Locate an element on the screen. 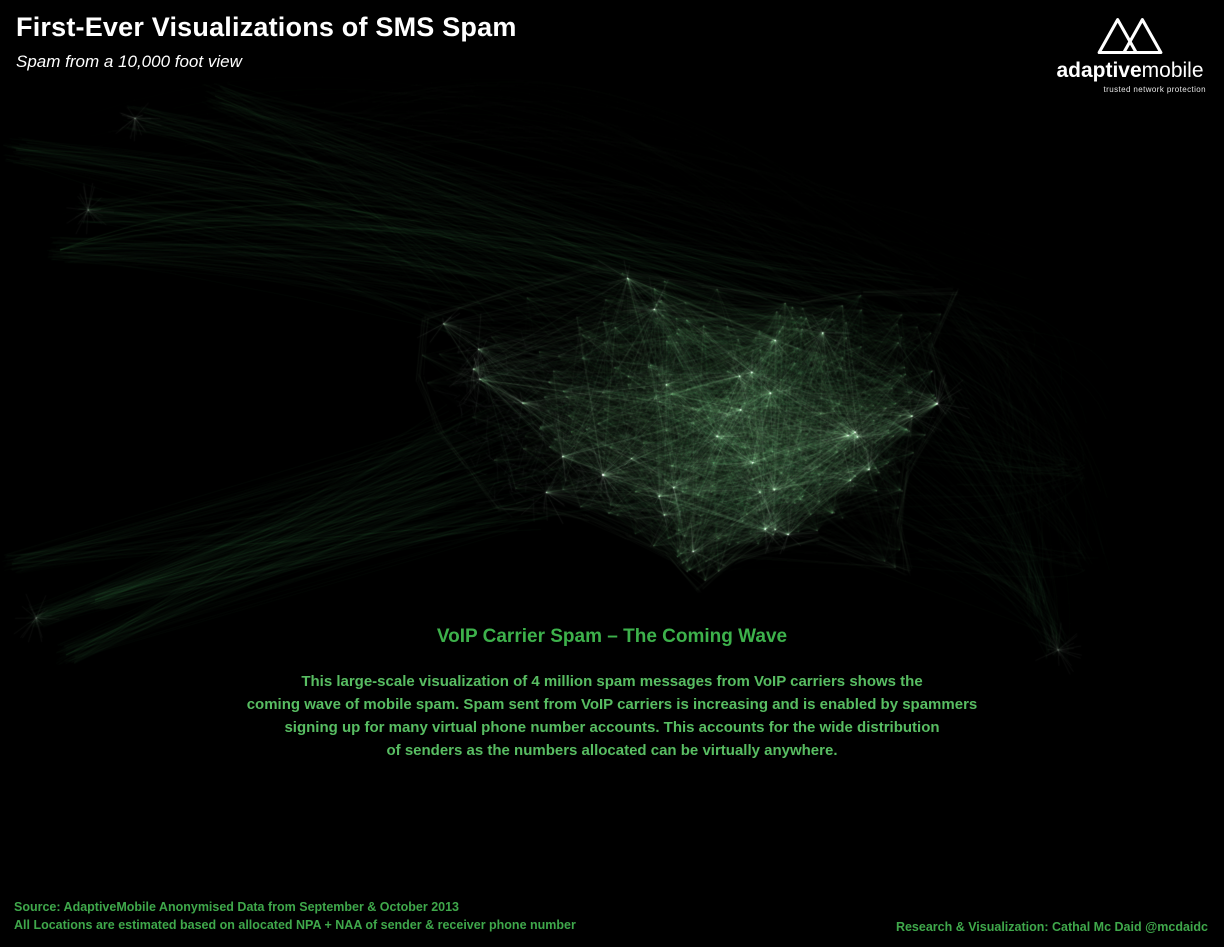 The height and width of the screenshot is (947, 1224). page-subtitle: Spam from a 10,000 foot view is located at coordinates (129, 61).